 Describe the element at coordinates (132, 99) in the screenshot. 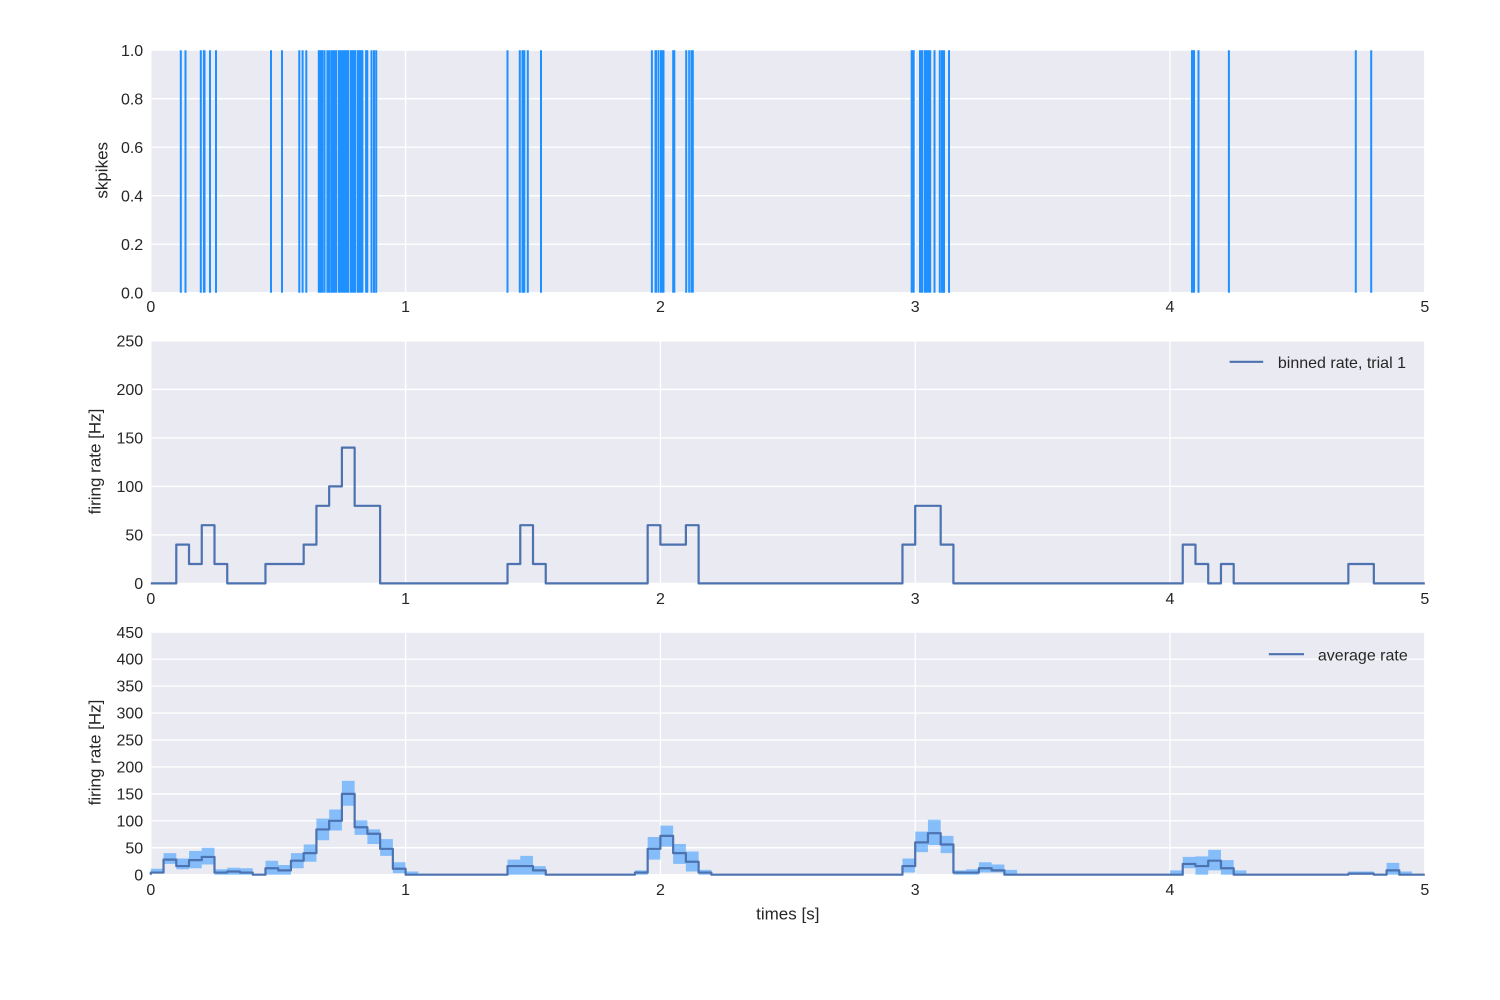

I see `svg-text: 0.8` at that location.